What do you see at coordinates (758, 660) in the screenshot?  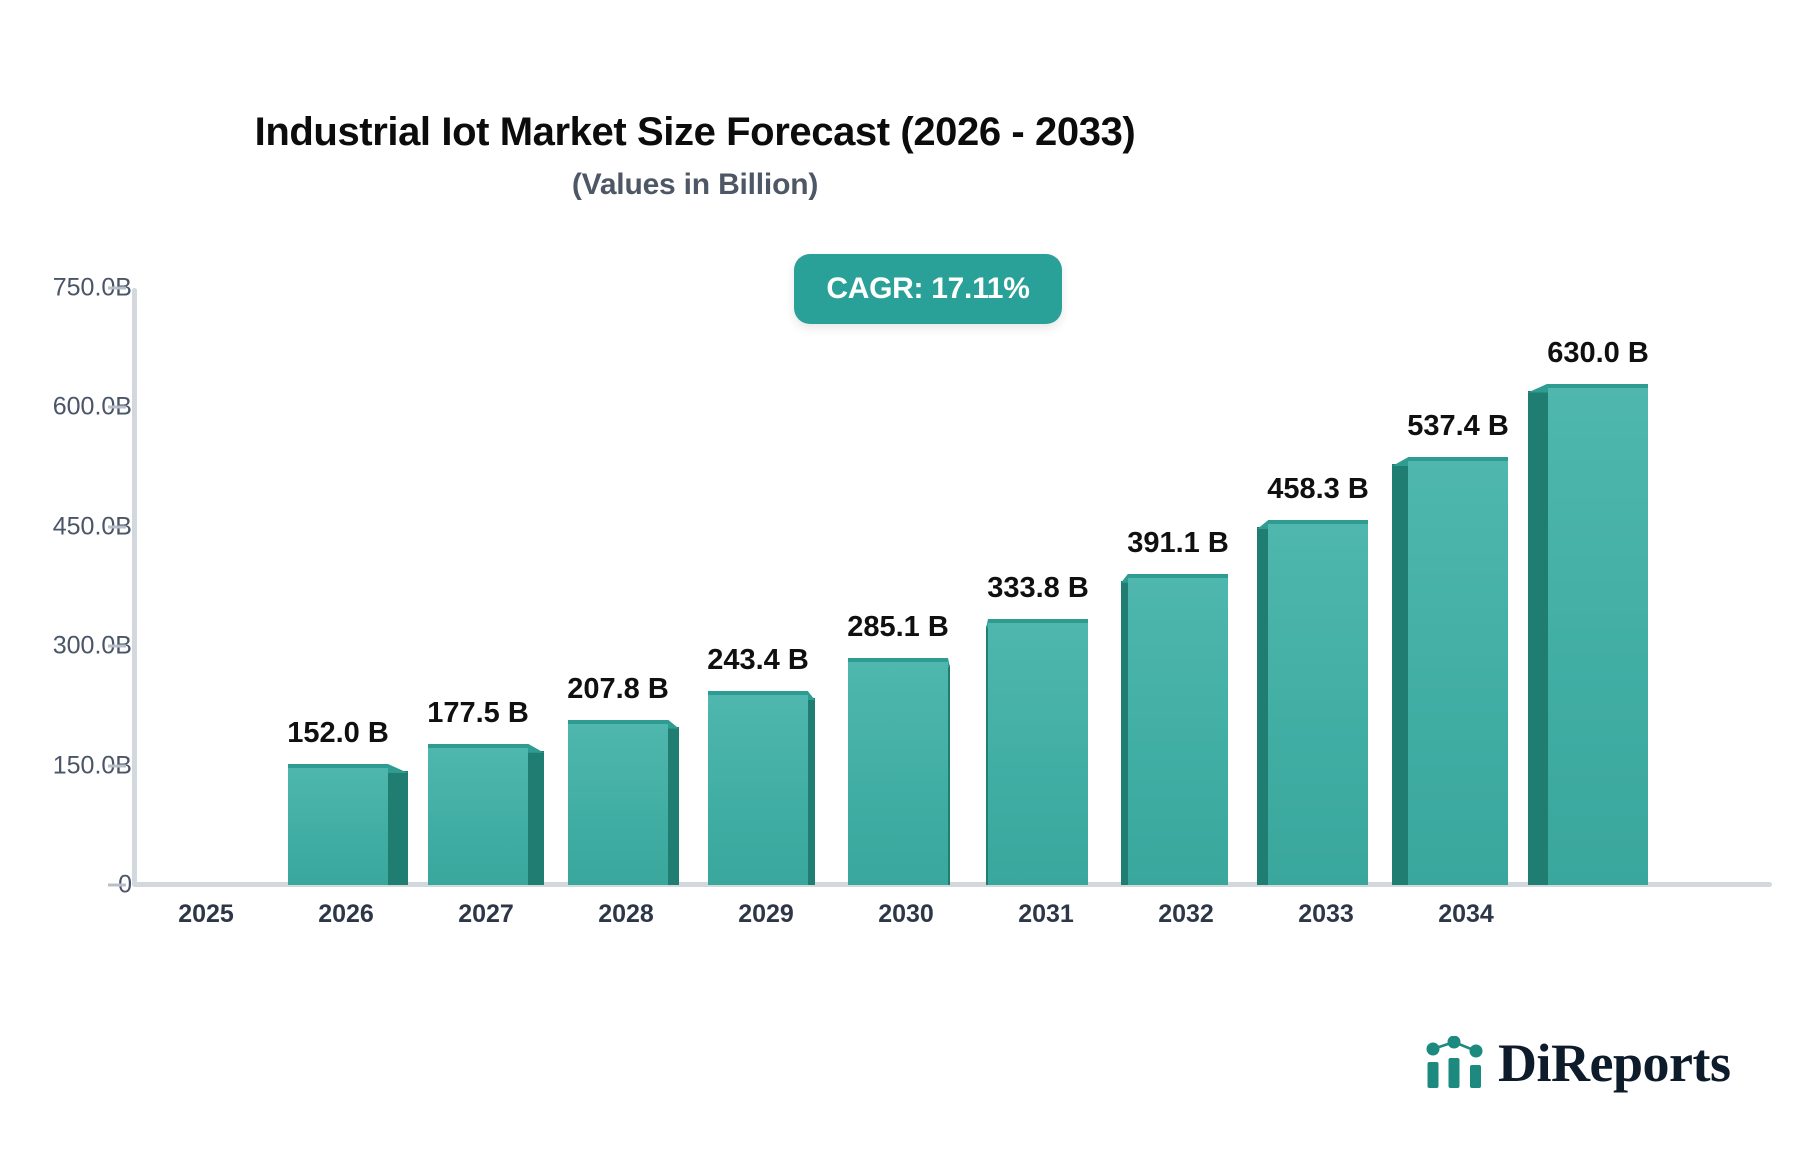 I see `bar-value-label: 243.4 B` at bounding box center [758, 660].